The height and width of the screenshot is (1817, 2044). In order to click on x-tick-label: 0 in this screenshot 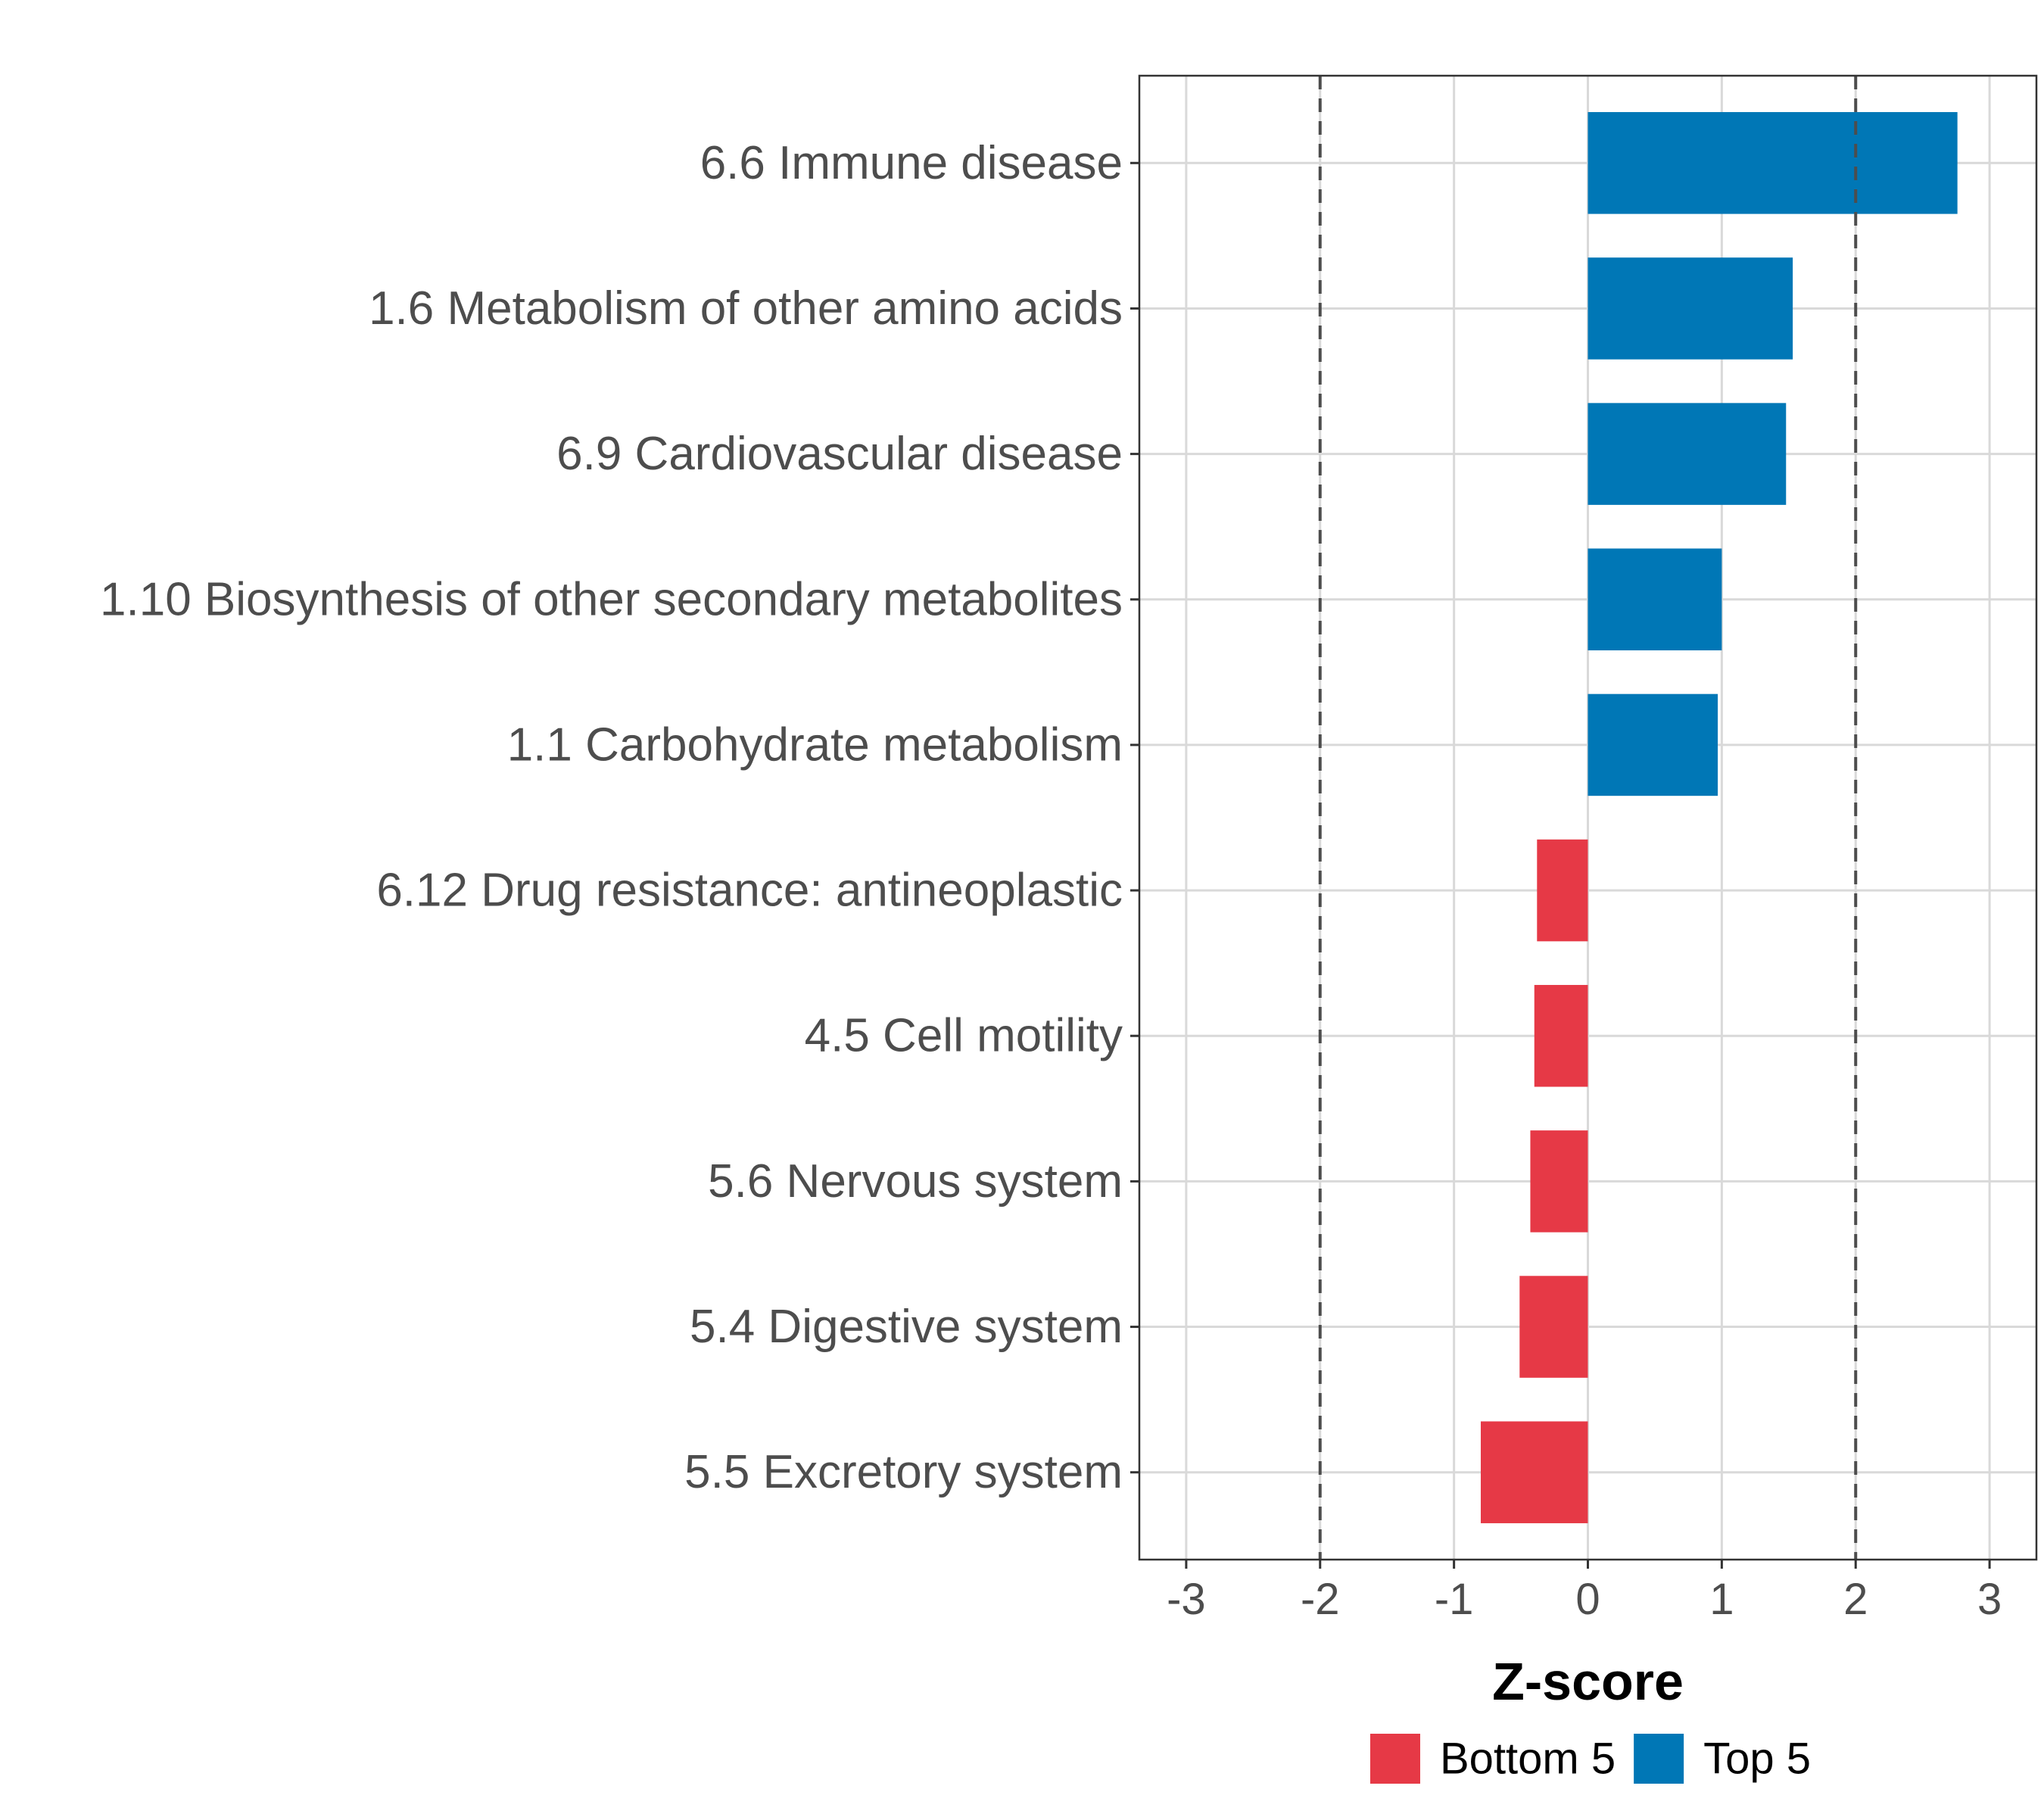, I will do `click(1588, 1599)`.